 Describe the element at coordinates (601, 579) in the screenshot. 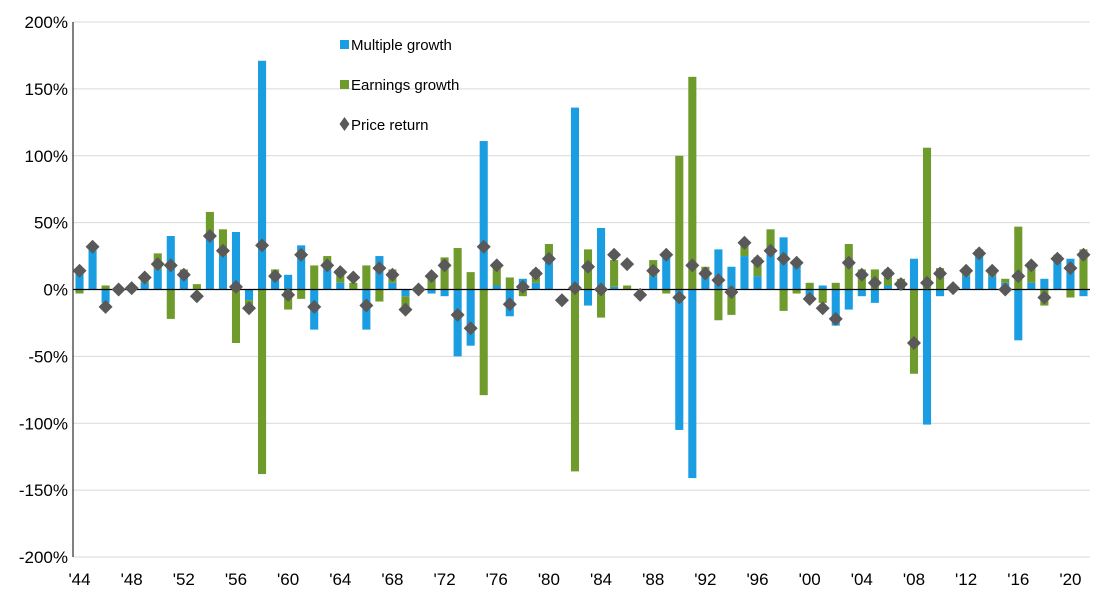

I see `x-tick-label: '84` at that location.